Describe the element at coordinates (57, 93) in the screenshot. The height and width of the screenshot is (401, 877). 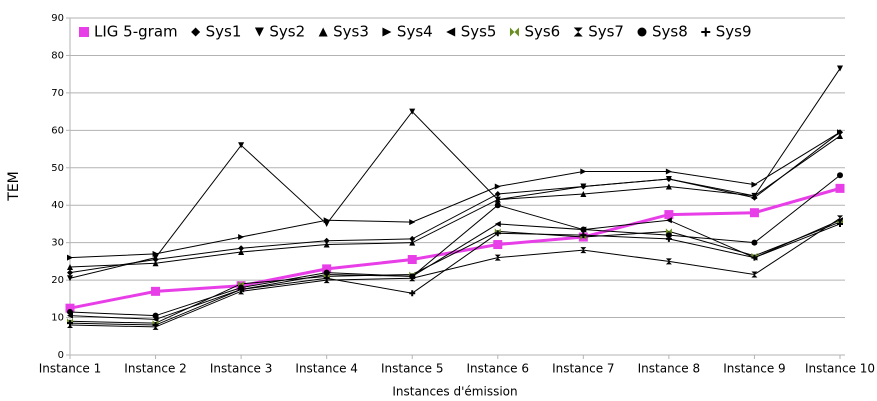
I see `y-tick-label: 70` at that location.